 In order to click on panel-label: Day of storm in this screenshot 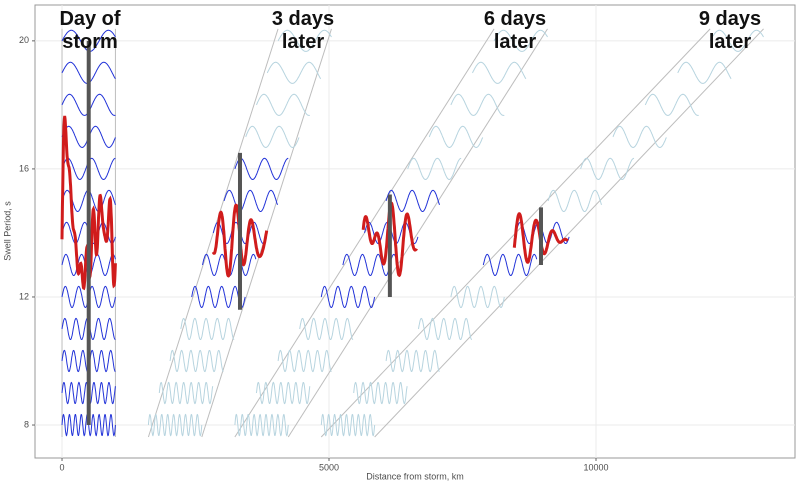, I will do `click(90, 30)`.